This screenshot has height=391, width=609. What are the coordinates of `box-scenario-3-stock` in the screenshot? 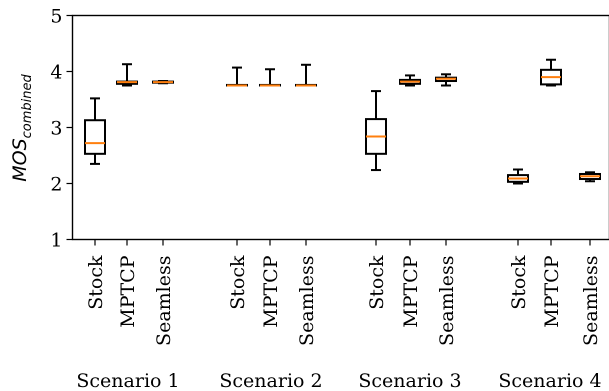 It's located at (376, 131).